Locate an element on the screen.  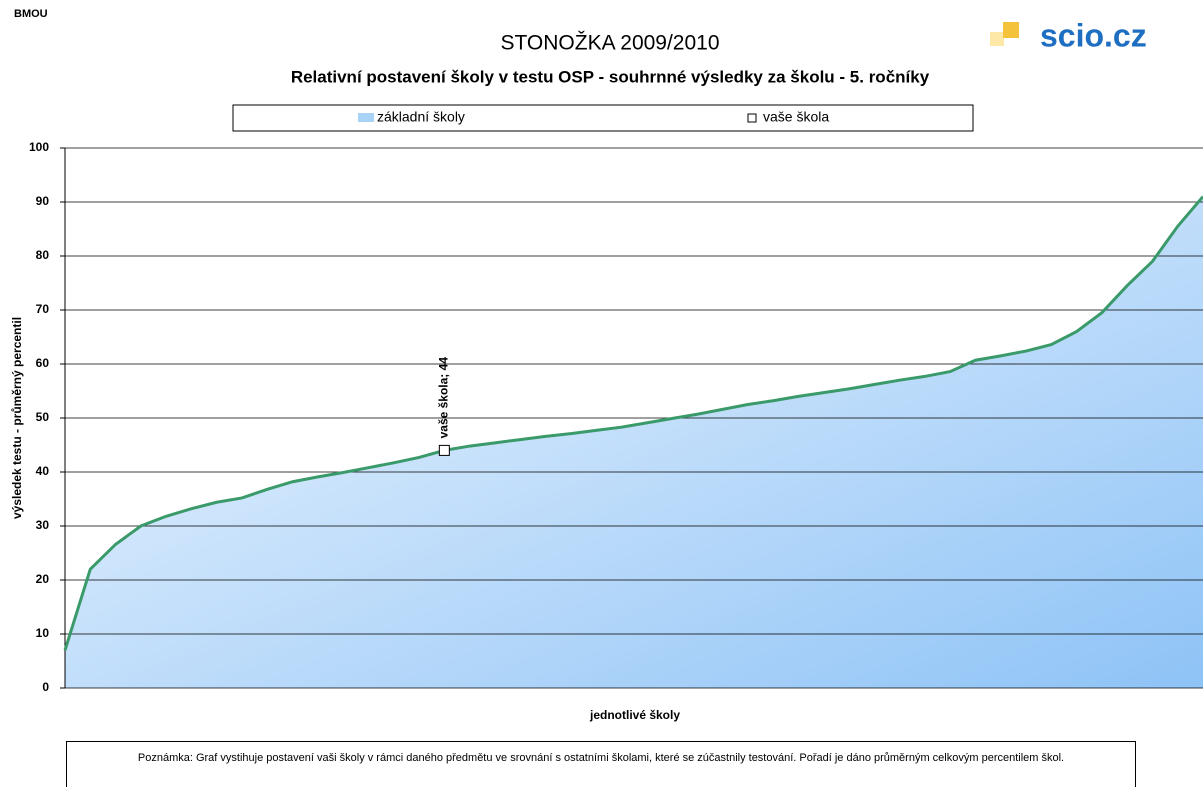
y-tick-label: 50 is located at coordinates (43, 417).